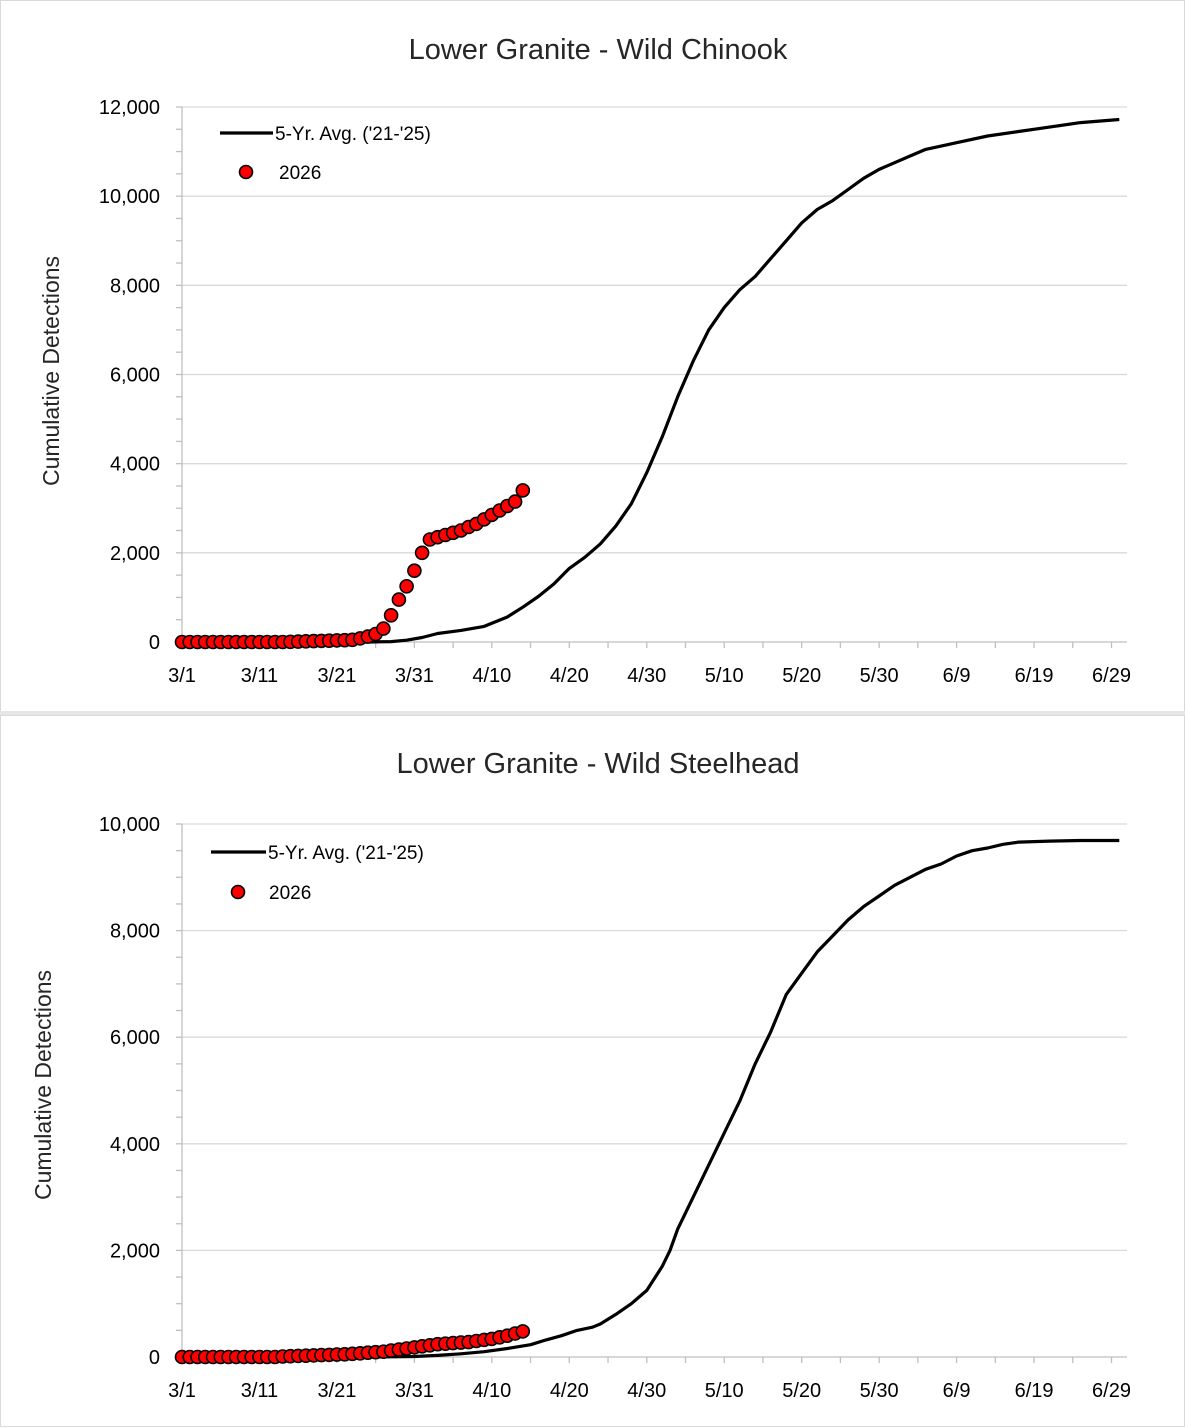  What do you see at coordinates (598, 50) in the screenshot?
I see `chart-title: Lower Granite - Wild Chinook` at bounding box center [598, 50].